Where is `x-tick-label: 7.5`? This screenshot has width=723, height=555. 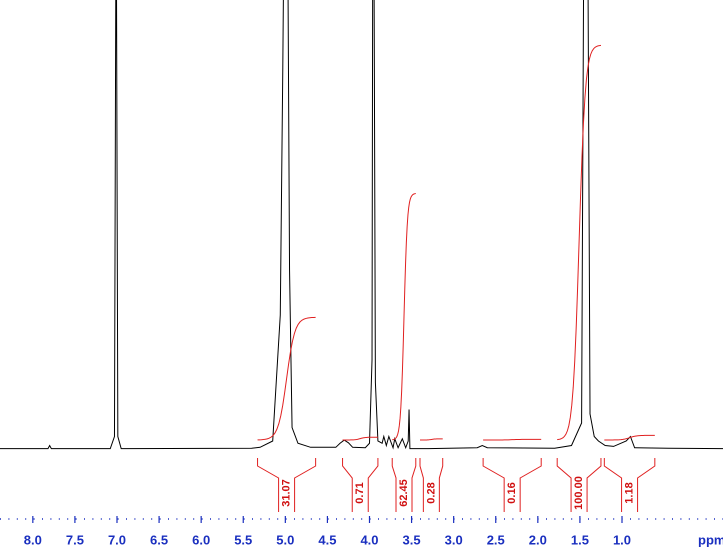 x-tick-label: 7.5 is located at coordinates (75, 539).